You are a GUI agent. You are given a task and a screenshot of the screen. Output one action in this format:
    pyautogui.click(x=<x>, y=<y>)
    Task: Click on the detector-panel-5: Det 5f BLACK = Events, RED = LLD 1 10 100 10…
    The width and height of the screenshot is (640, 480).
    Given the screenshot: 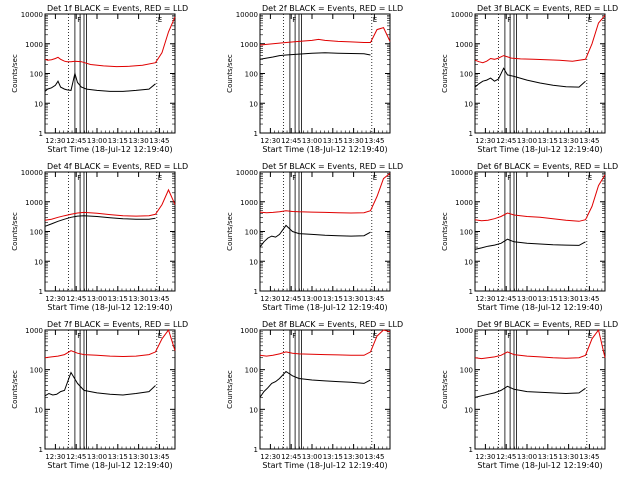 What is the action you would take?
    pyautogui.click(x=314, y=237)
    